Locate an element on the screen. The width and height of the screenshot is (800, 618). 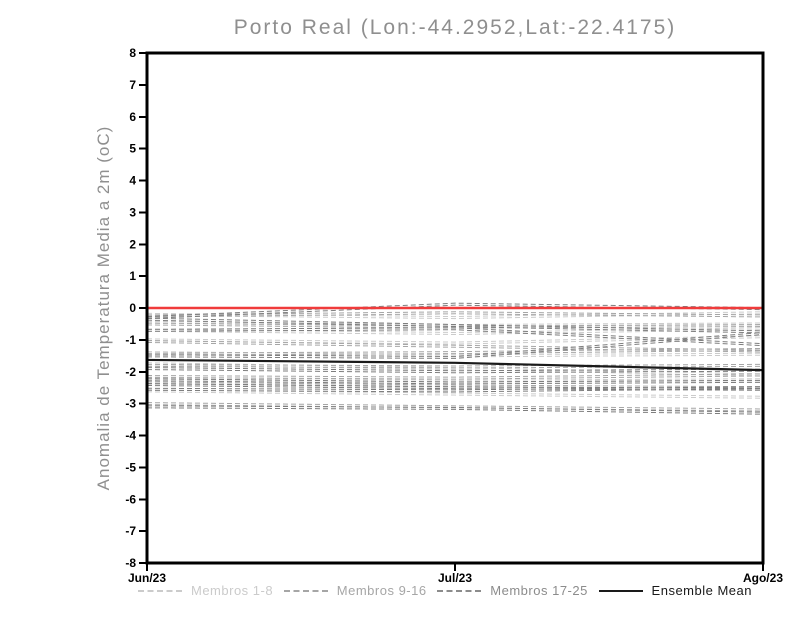
y-tick-label: 8 is located at coordinates (132, 53).